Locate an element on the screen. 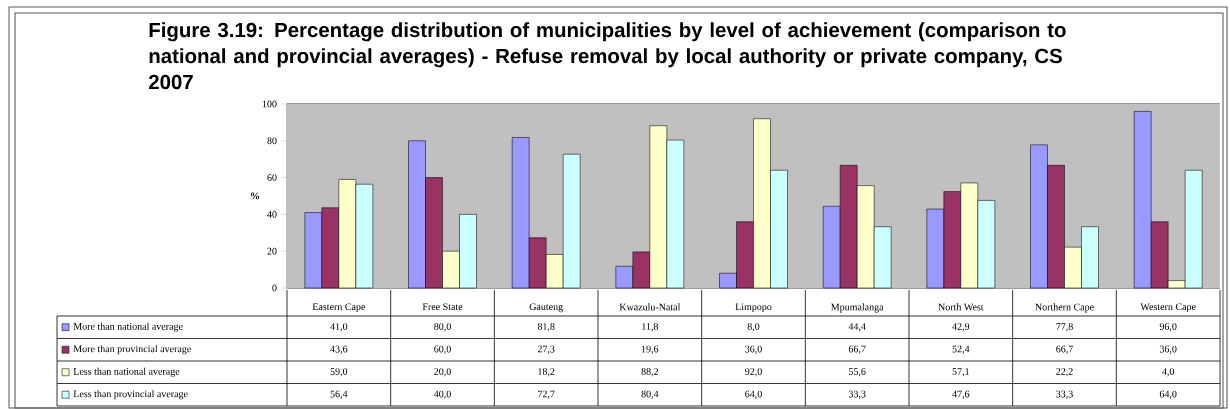 The height and width of the screenshot is (409, 1230). data-label: 22,2 is located at coordinates (1064, 372).